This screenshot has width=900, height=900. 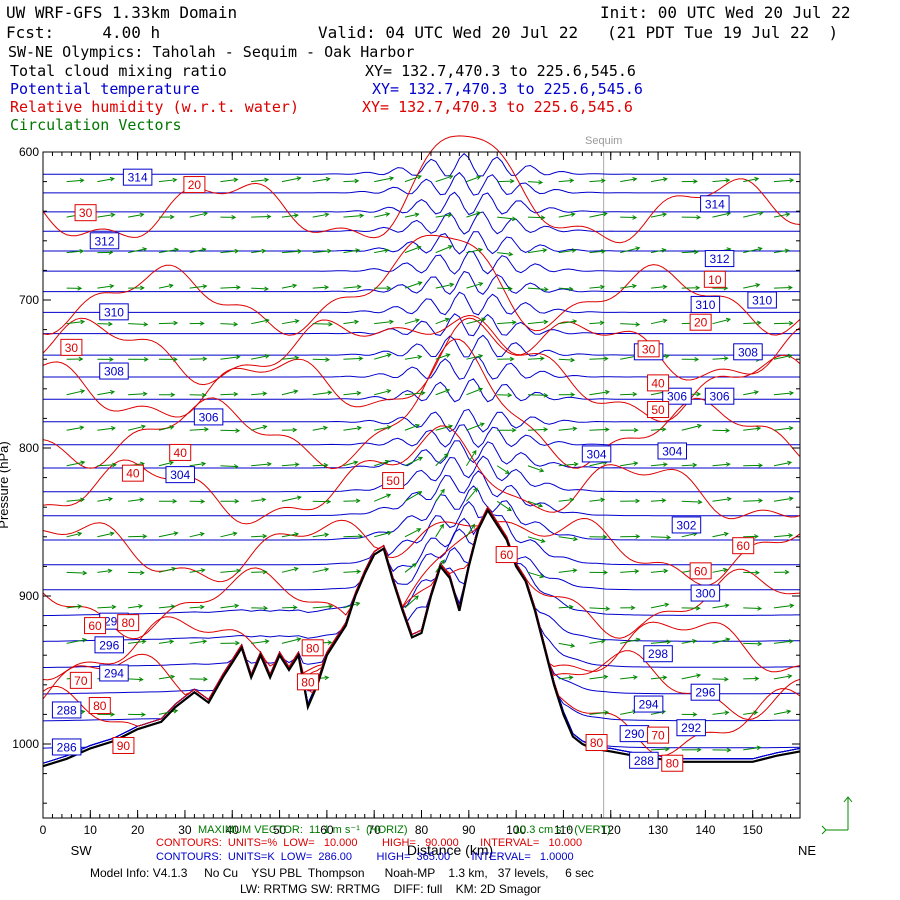 What do you see at coordinates (25, 744) in the screenshot?
I see `y-tick-label: 1000` at bounding box center [25, 744].